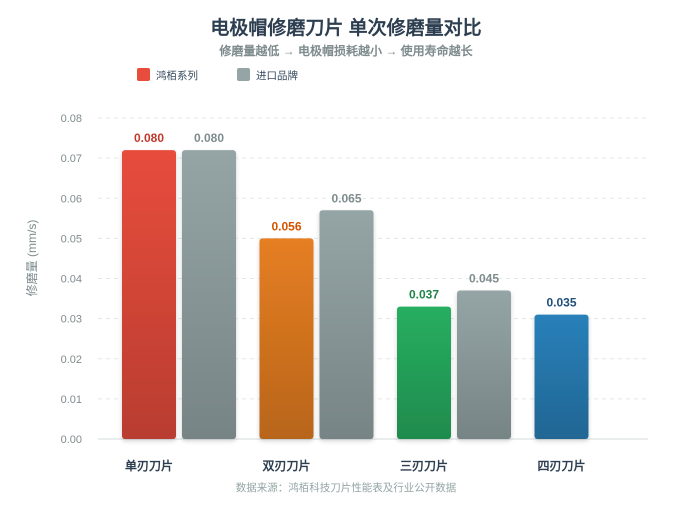  I want to click on y-tick-label: 0.02, so click(71, 360).